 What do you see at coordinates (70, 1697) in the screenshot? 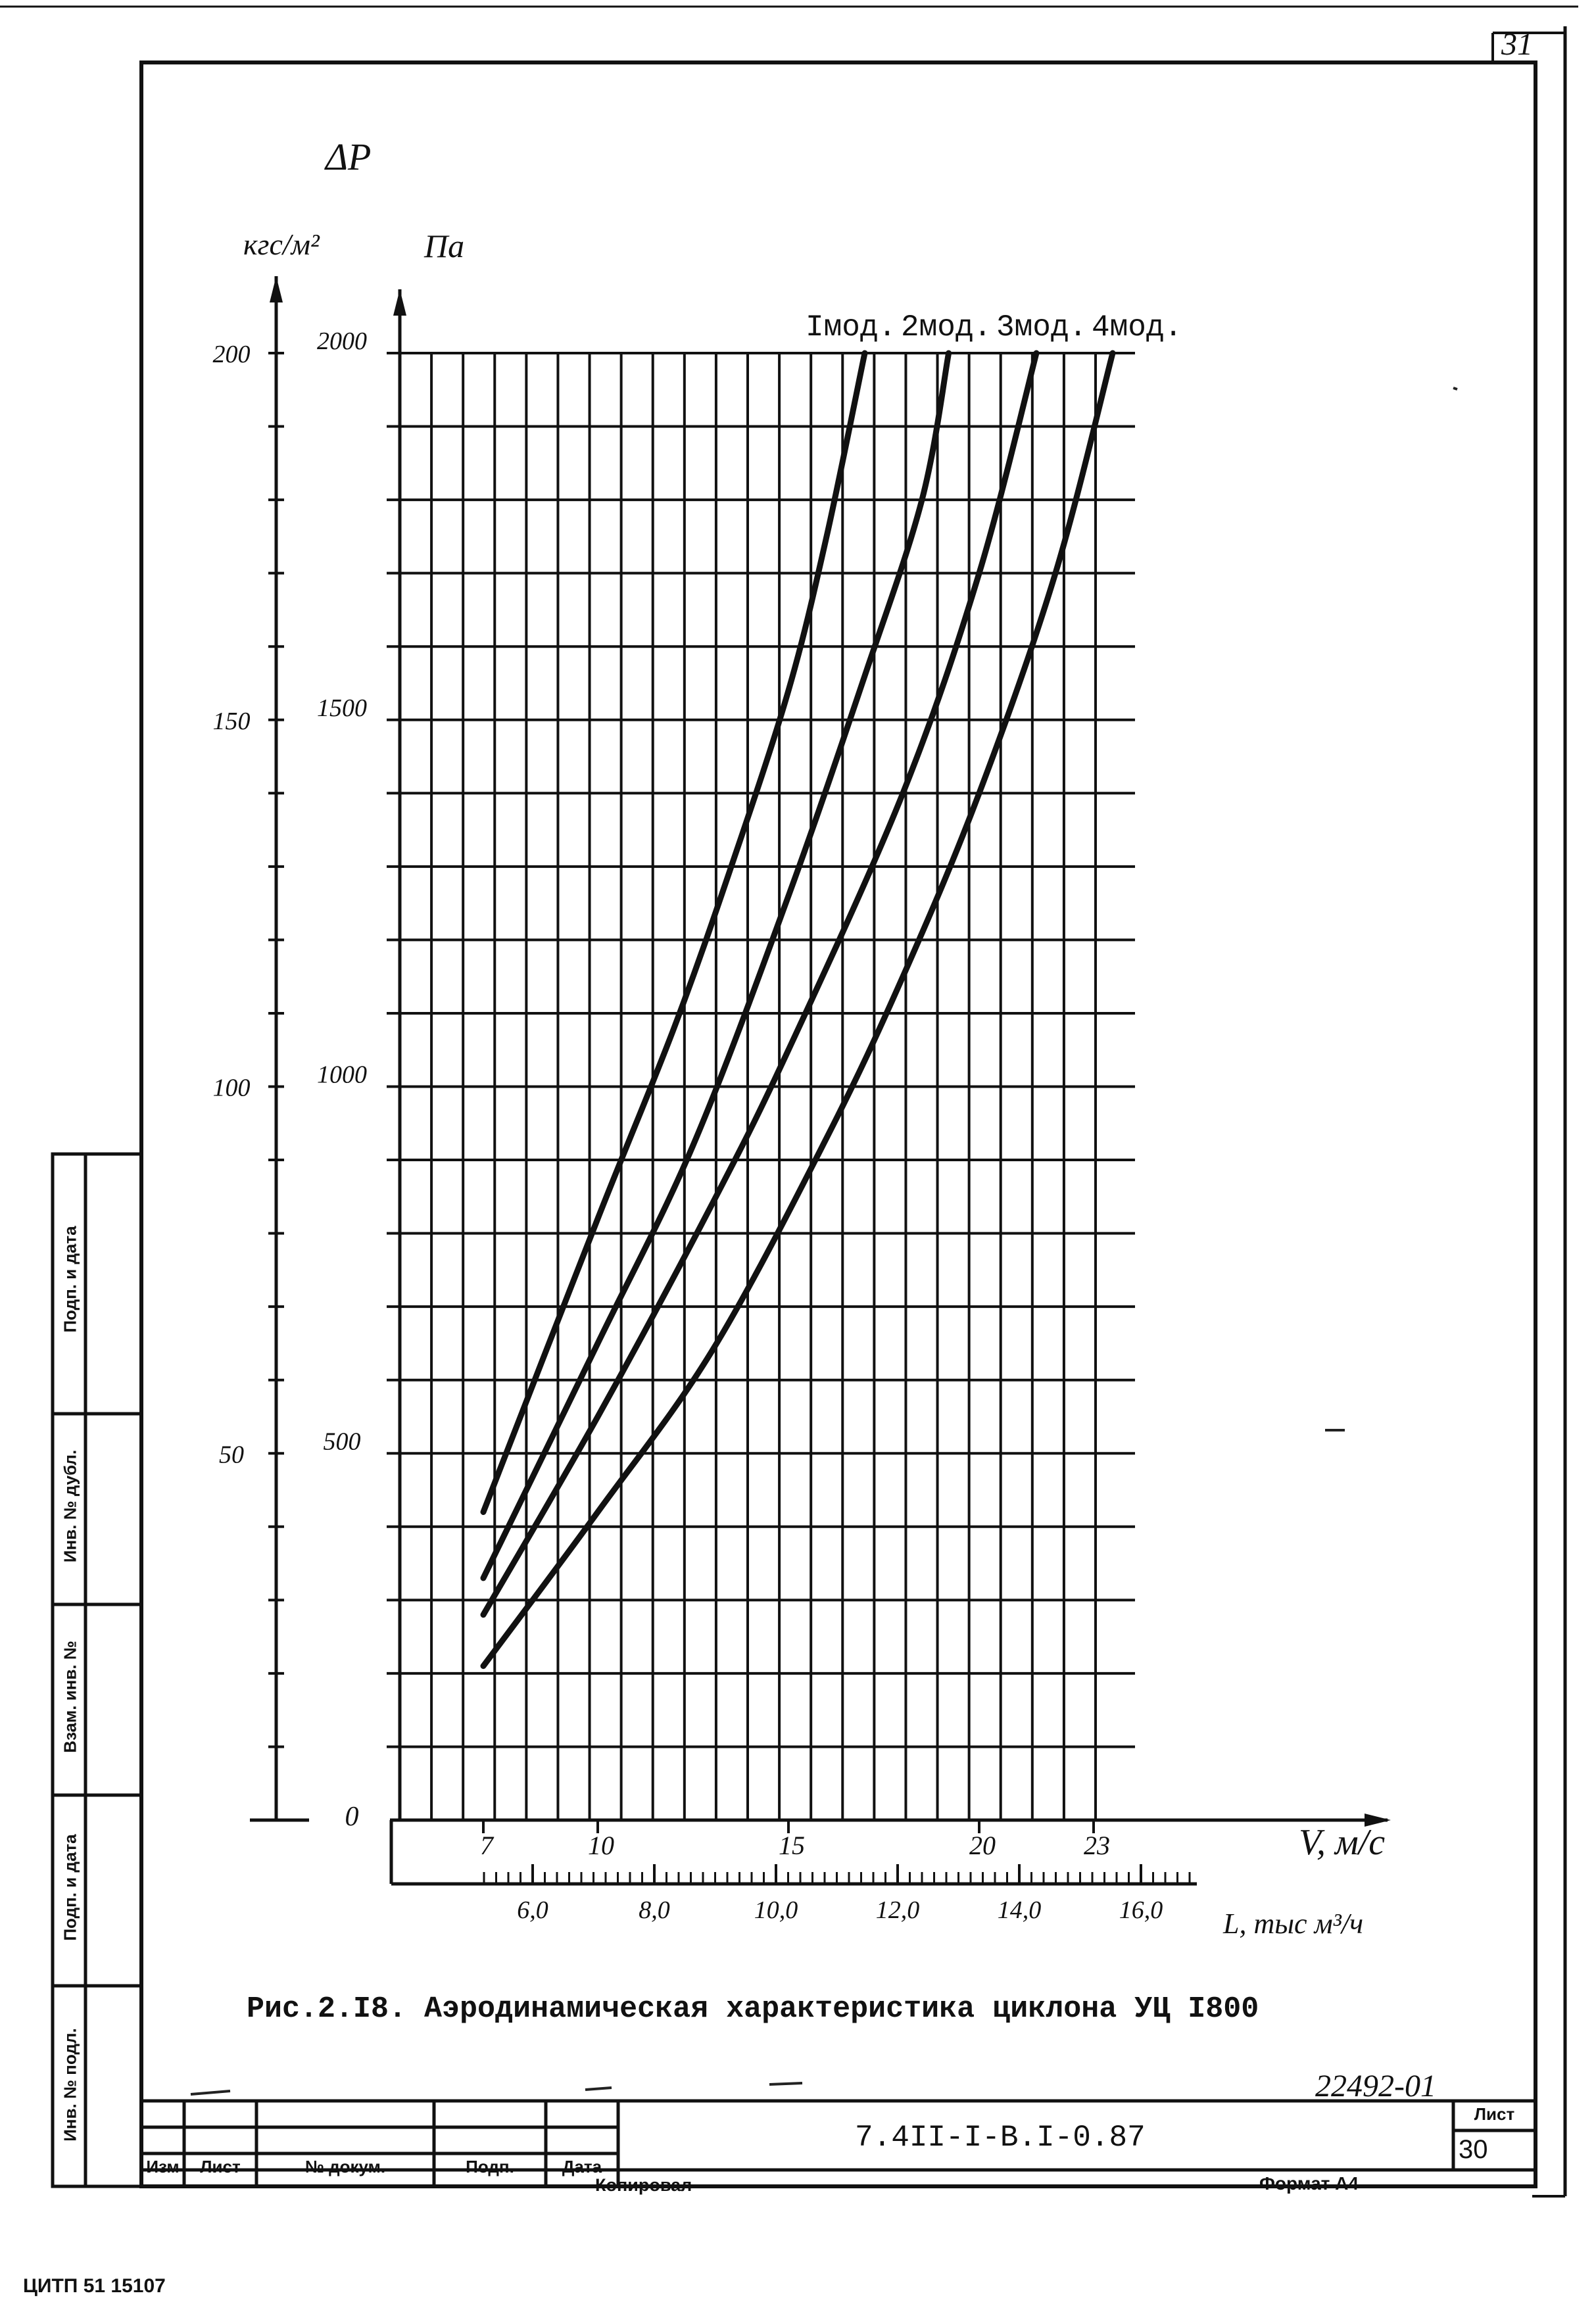
I see `stamp-repl-inv: Взам. инв. №` at bounding box center [70, 1697].